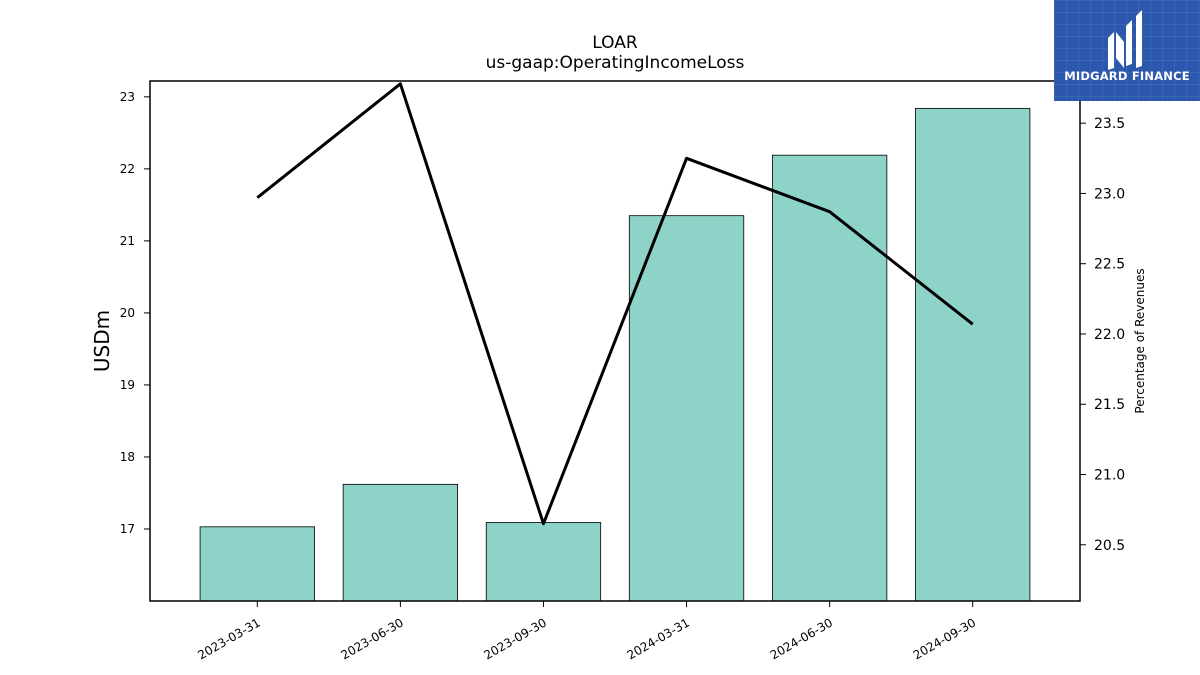 Image resolution: width=1200 pixels, height=675 pixels. I want to click on y2-tick-label: 21.5, so click(1109, 405).